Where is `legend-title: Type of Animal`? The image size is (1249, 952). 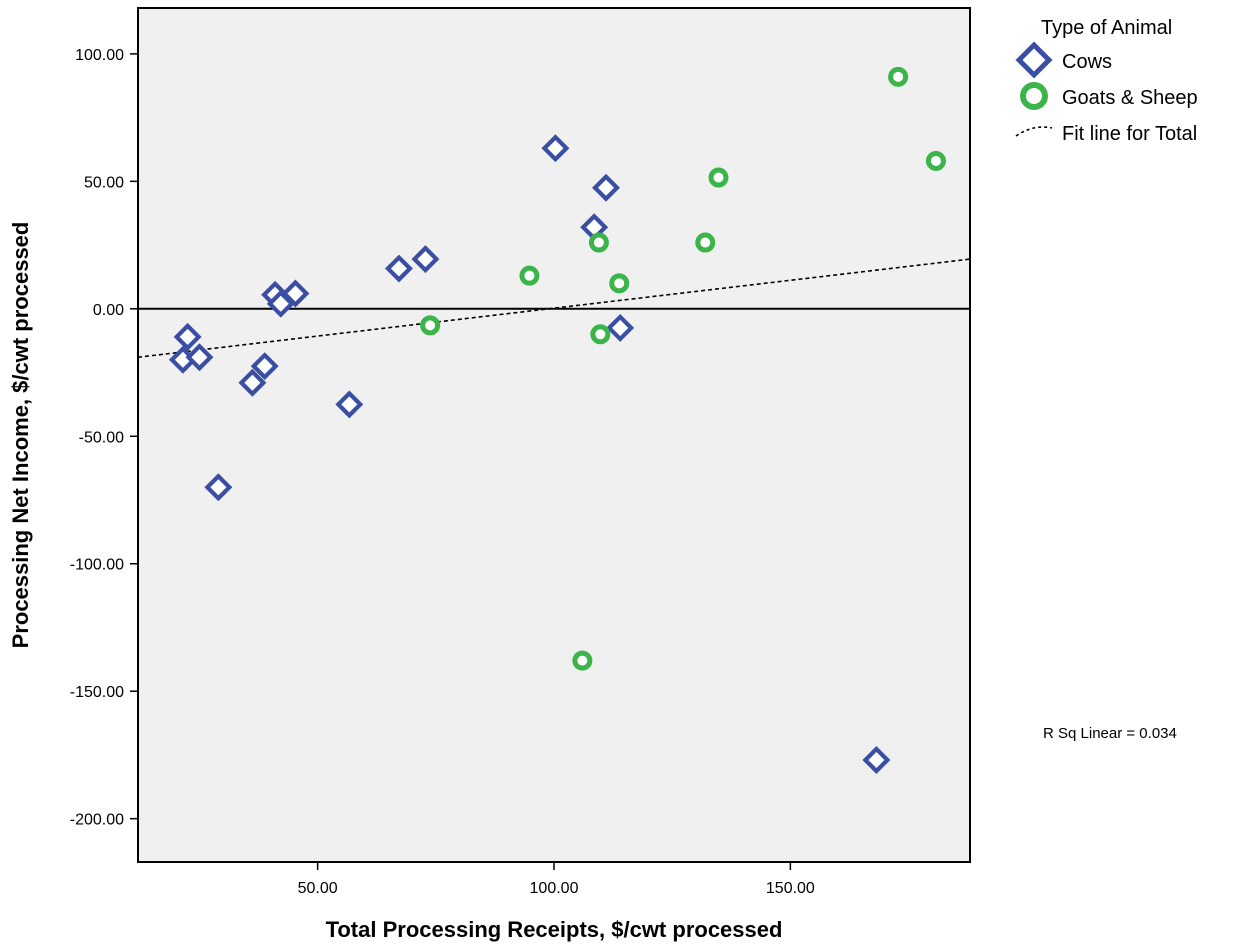 legend-title: Type of Animal is located at coordinates (1106, 28).